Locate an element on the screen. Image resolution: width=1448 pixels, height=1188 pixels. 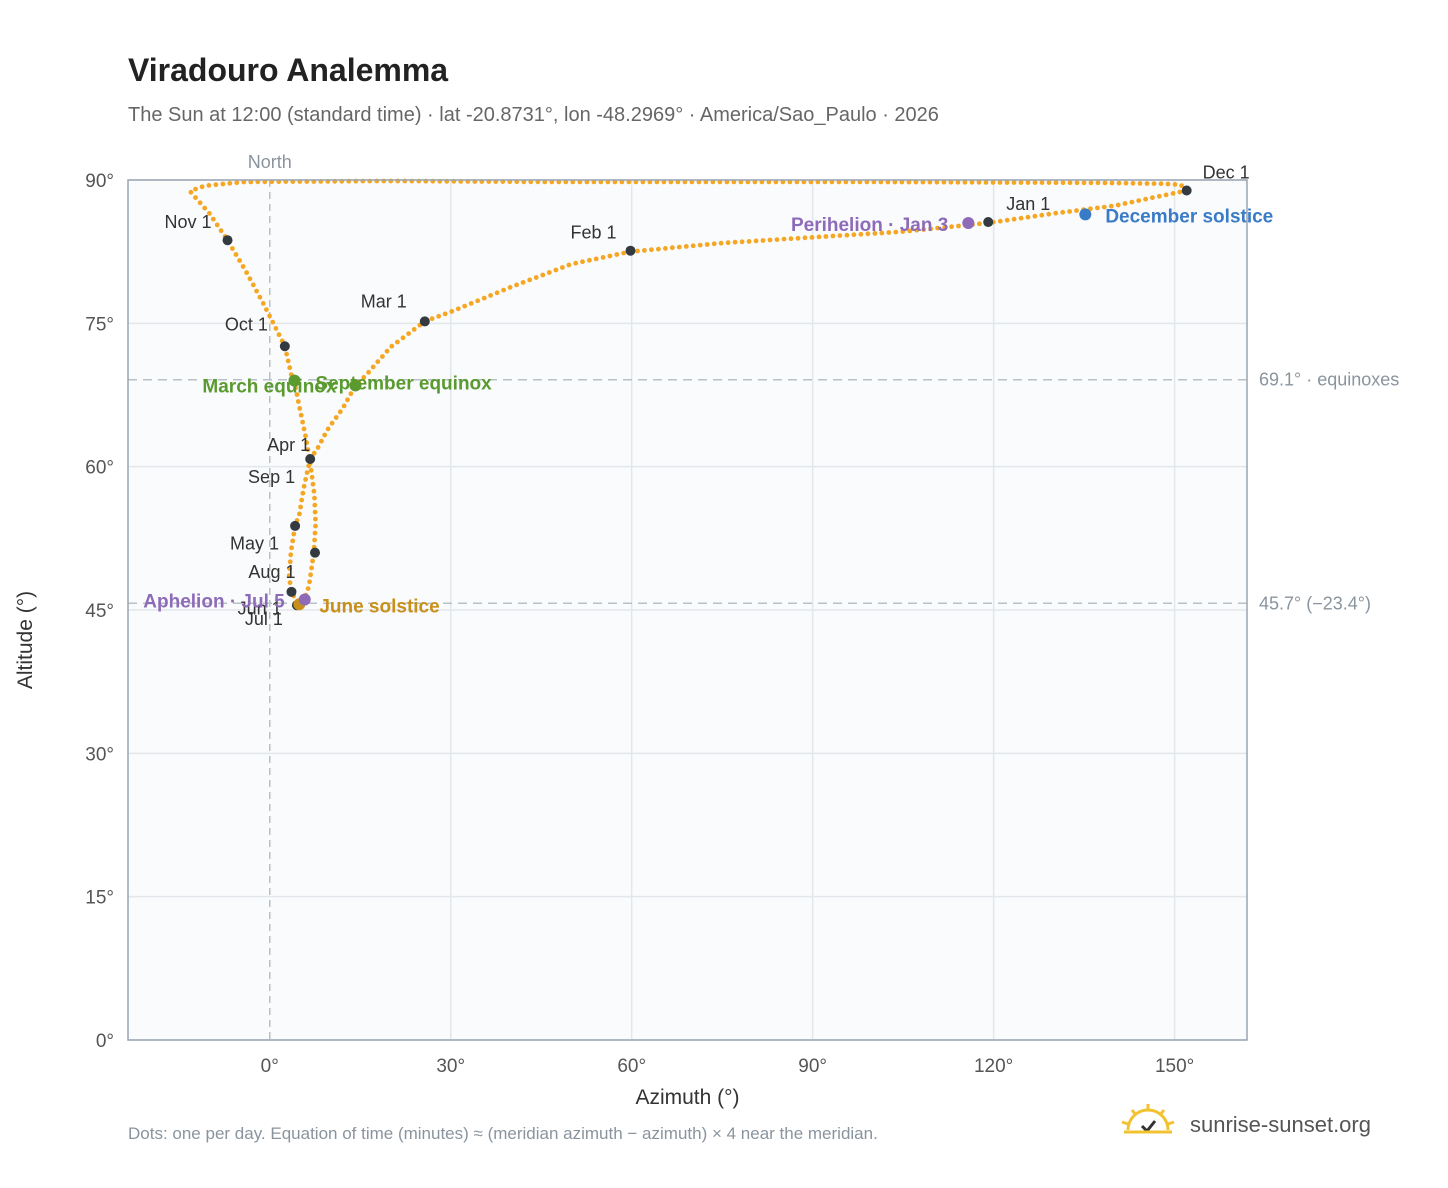
month-label: Nov 1 is located at coordinates (188, 222).